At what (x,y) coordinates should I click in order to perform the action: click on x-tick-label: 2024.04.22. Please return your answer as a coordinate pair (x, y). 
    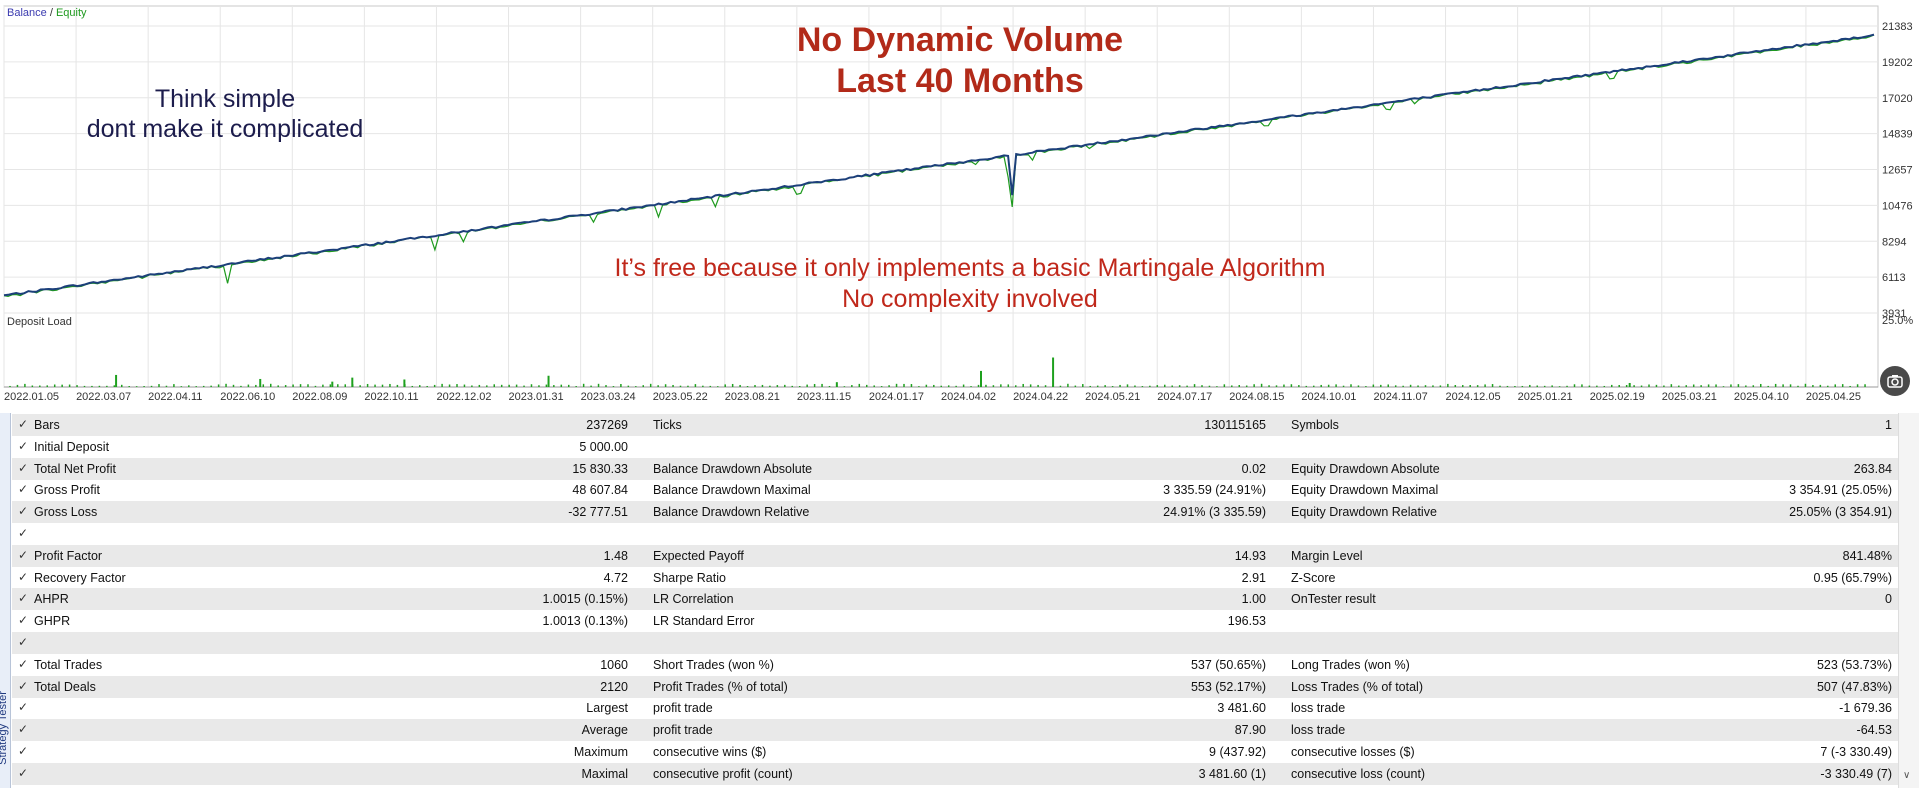
    Looking at the image, I should click on (1040, 397).